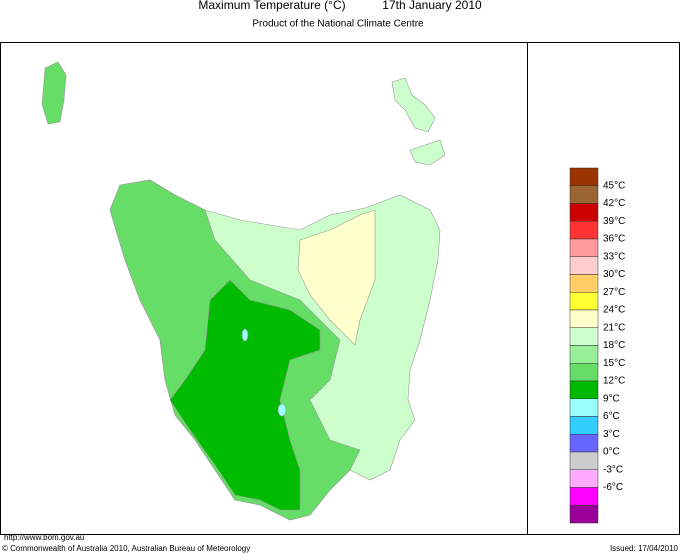 This screenshot has height=560, width=680. What do you see at coordinates (614, 239) in the screenshot?
I see `legend-label: 36°C` at bounding box center [614, 239].